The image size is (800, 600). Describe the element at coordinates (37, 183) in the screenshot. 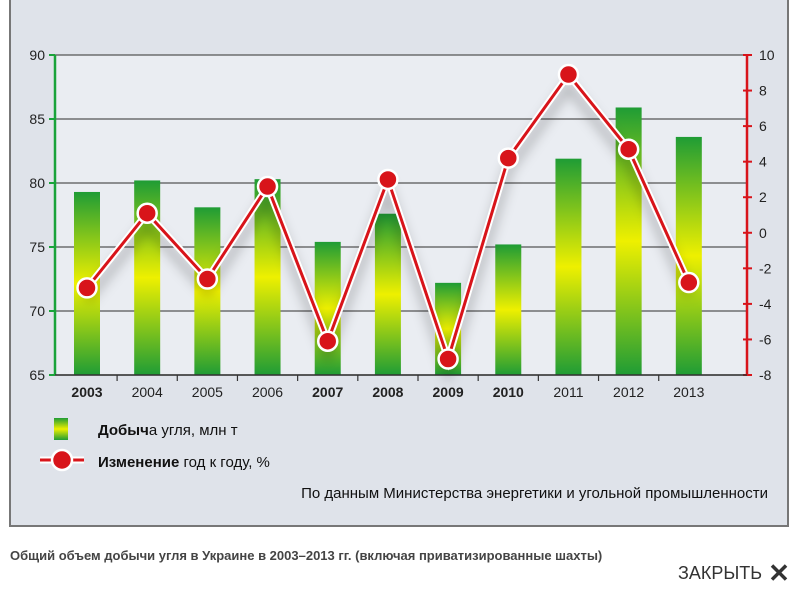

I see `left-tick-label: 80` at that location.